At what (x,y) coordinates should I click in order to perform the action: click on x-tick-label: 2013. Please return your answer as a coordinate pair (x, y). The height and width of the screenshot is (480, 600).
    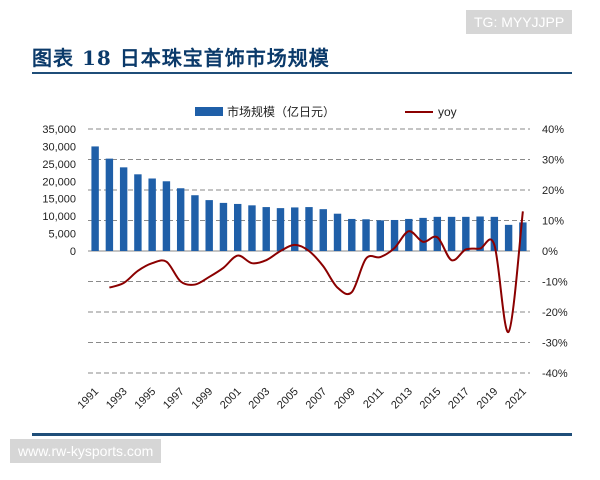
    Looking at the image, I should click on (402, 399).